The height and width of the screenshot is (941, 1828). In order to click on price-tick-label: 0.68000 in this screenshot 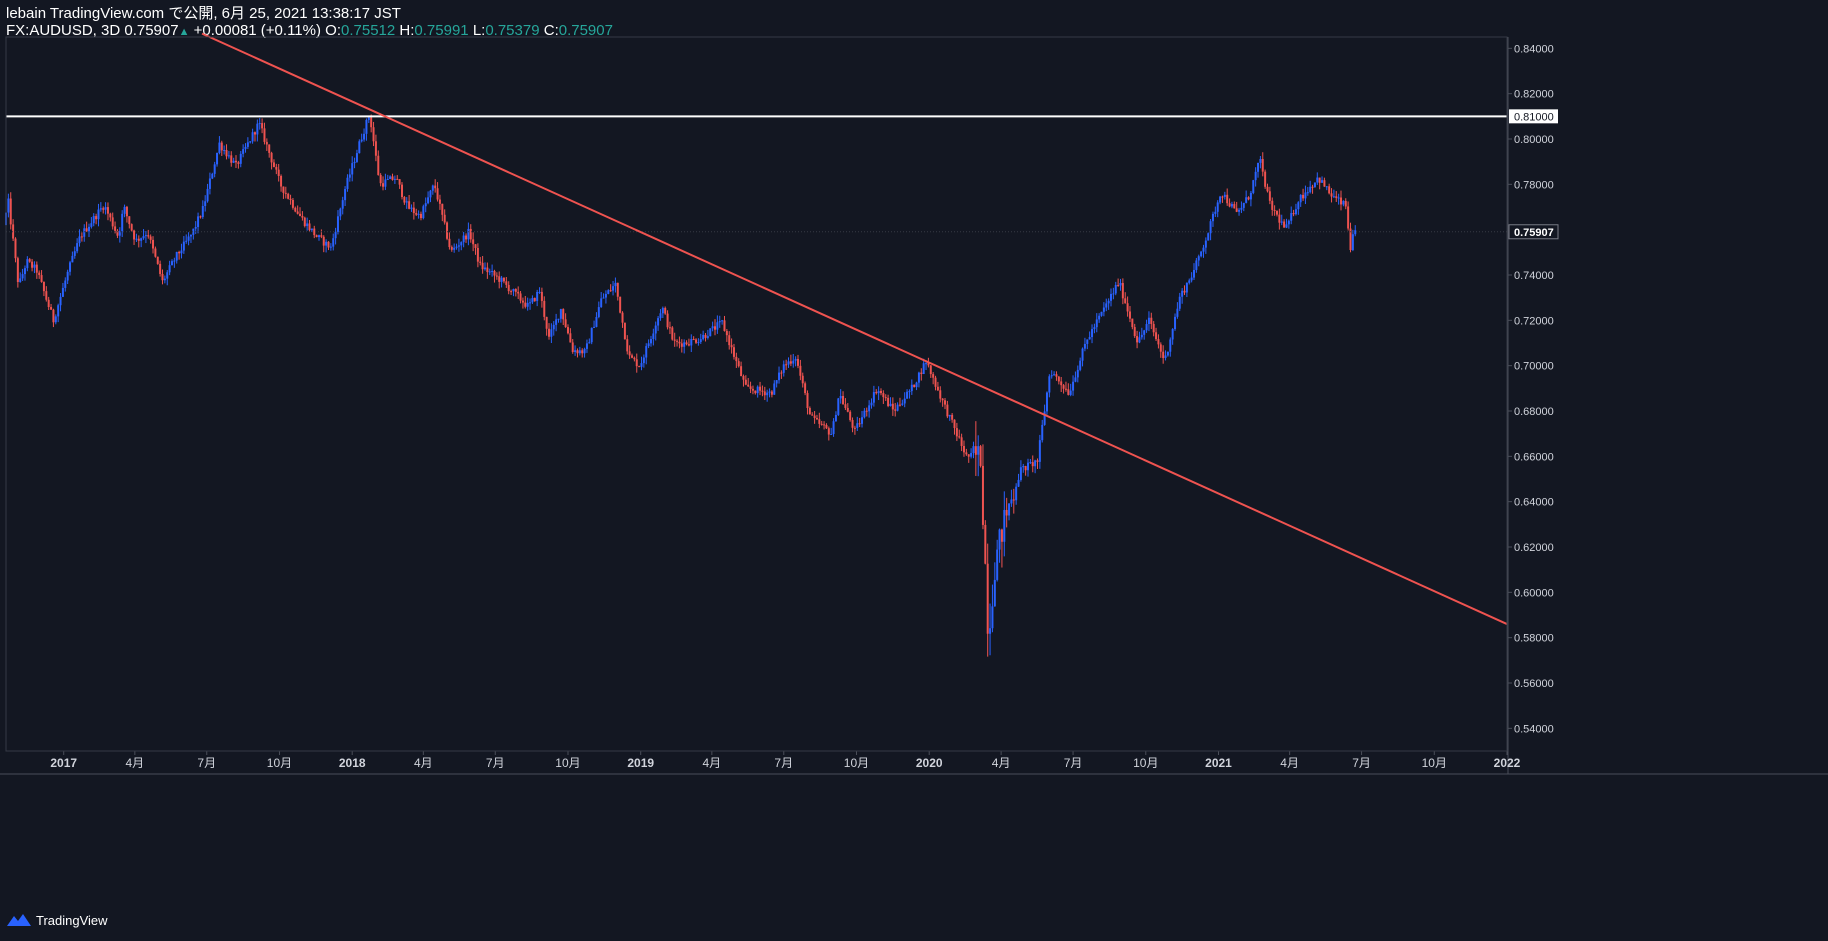, I will do `click(1534, 412)`.